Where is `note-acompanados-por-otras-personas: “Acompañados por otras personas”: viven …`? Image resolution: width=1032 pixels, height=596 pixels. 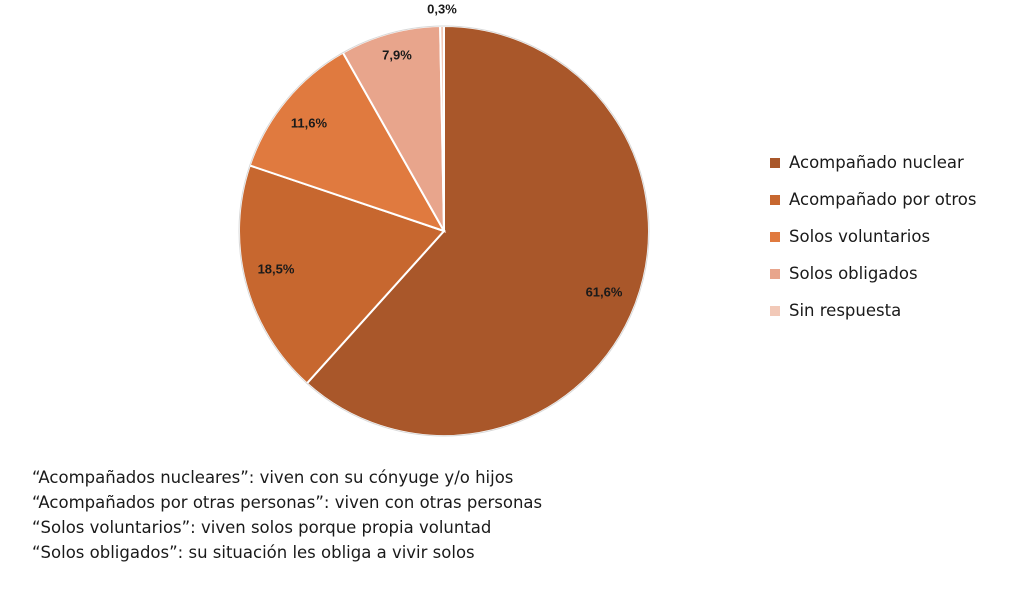
note-acompanados-por-otras-personas: “Acompañados por otras personas”: viven … is located at coordinates (287, 502).